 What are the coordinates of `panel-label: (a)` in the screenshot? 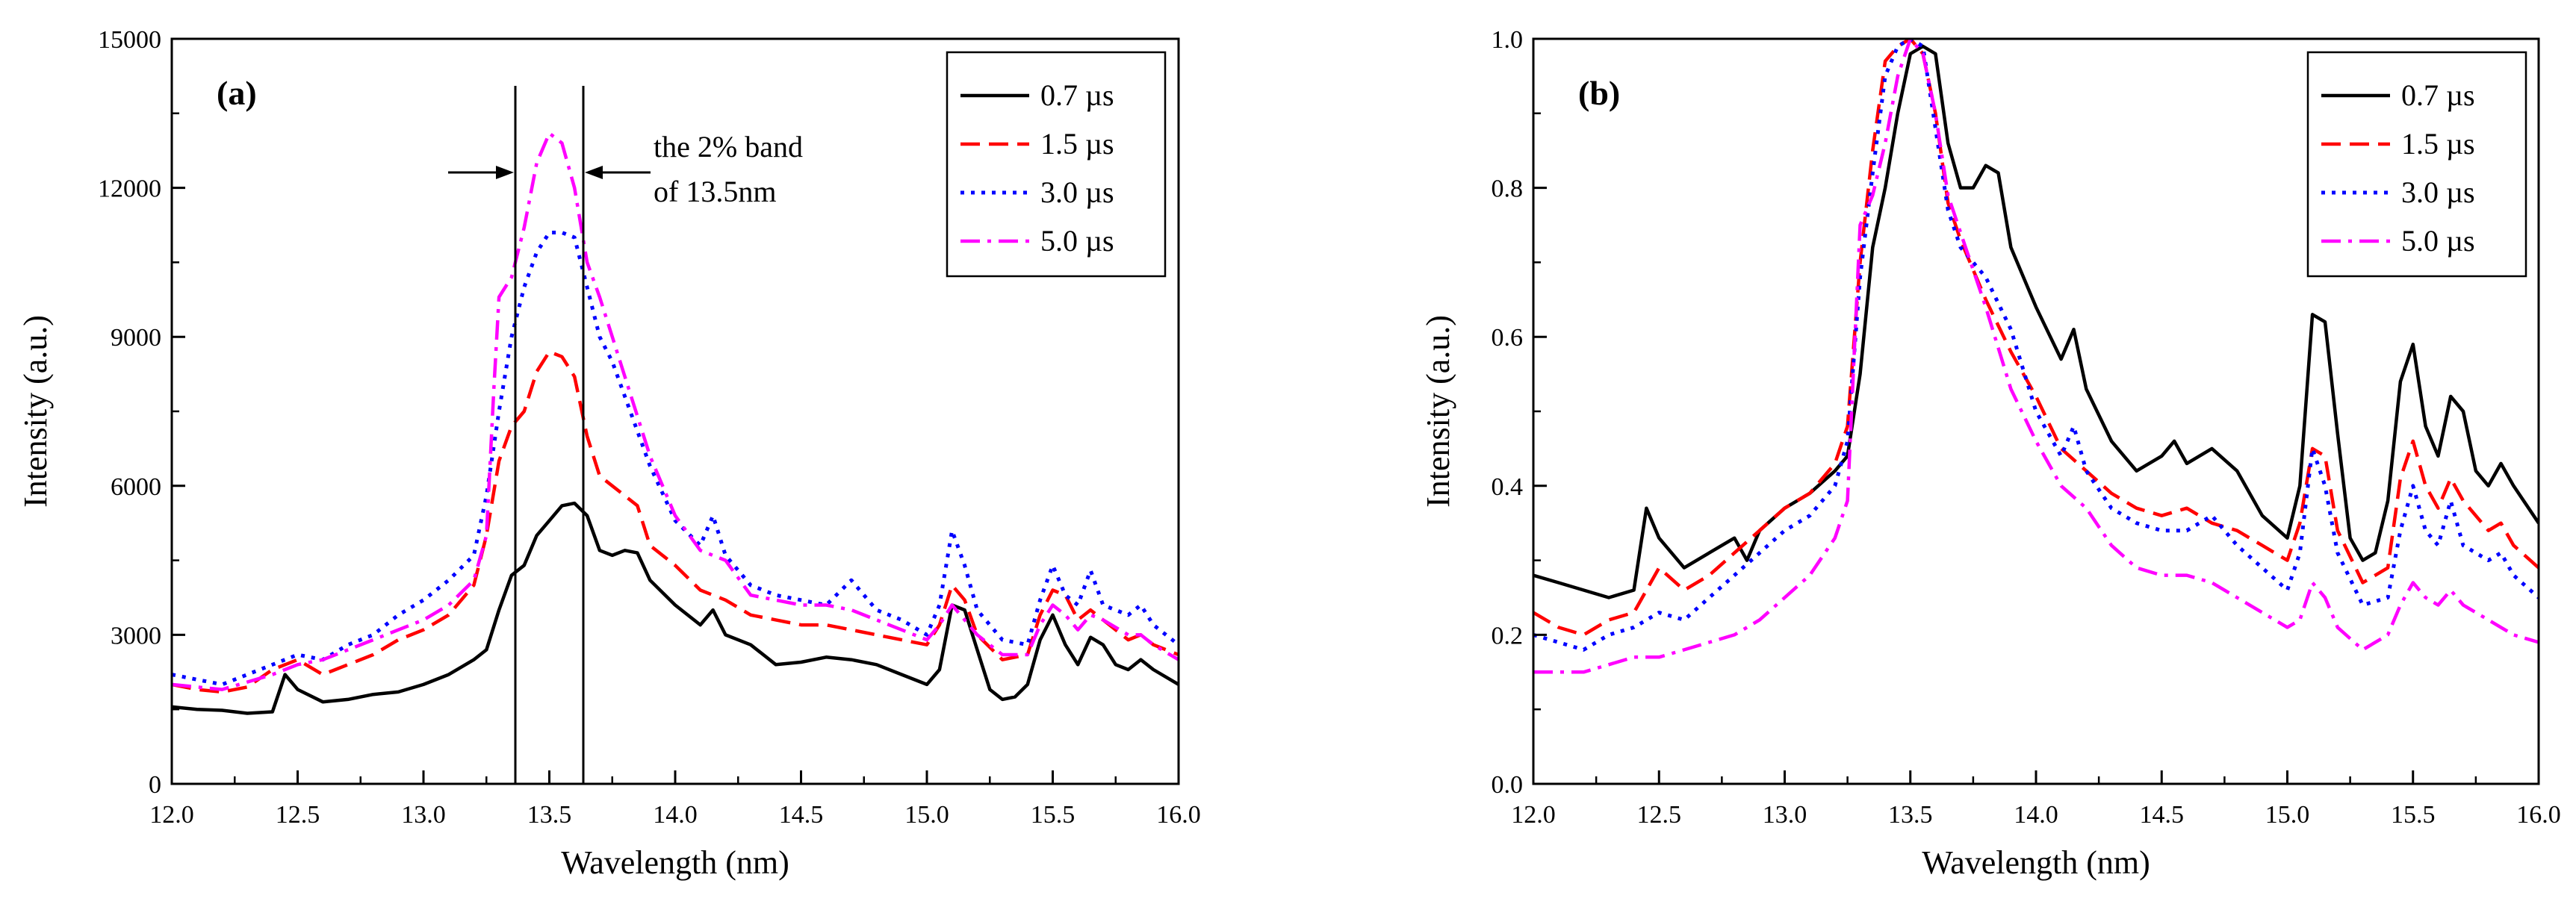 It's located at (237, 93).